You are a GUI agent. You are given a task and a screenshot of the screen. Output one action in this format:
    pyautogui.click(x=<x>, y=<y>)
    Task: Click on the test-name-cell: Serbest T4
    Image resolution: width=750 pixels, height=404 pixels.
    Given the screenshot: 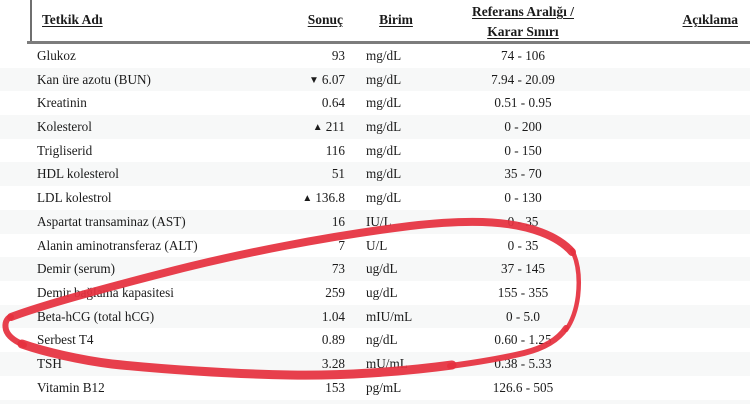 What is the action you would take?
    pyautogui.click(x=65, y=340)
    